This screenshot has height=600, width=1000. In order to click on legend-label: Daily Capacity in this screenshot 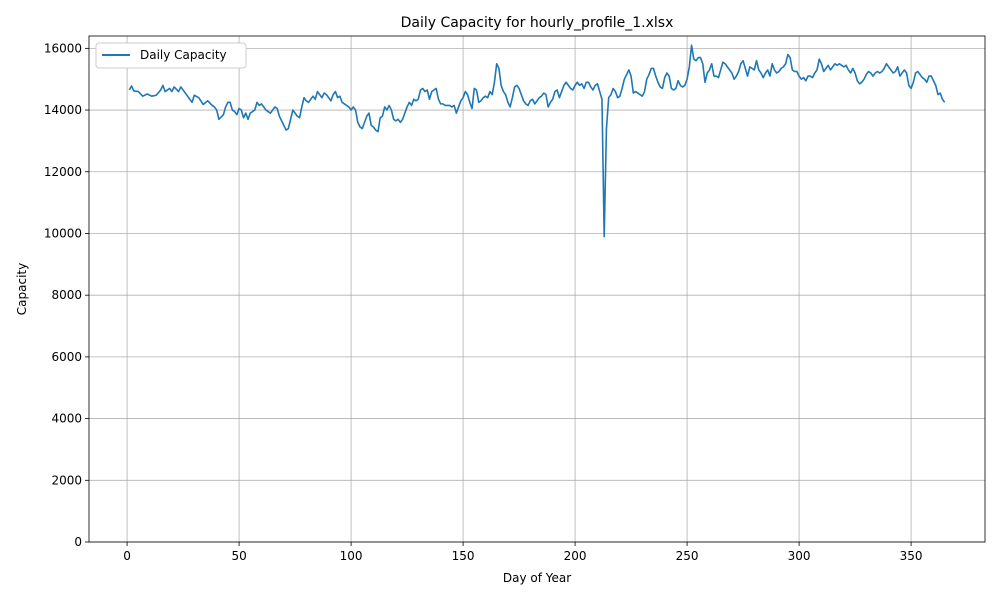, I will do `click(183, 55)`.